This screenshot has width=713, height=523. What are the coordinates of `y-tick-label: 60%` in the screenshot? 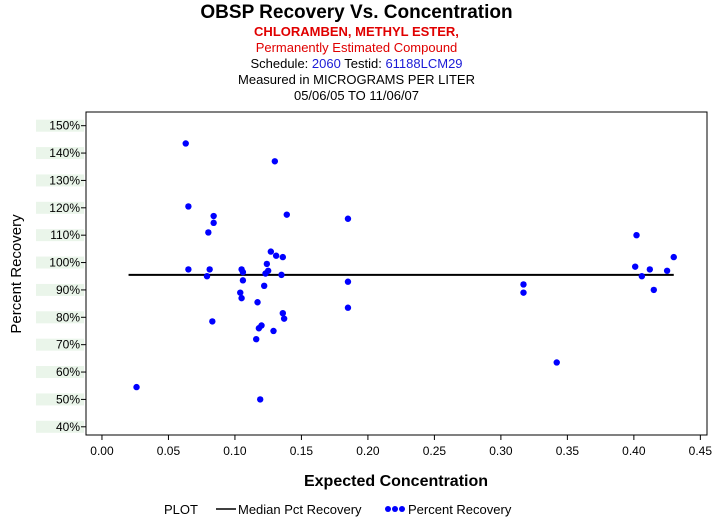 It's located at (68, 372).